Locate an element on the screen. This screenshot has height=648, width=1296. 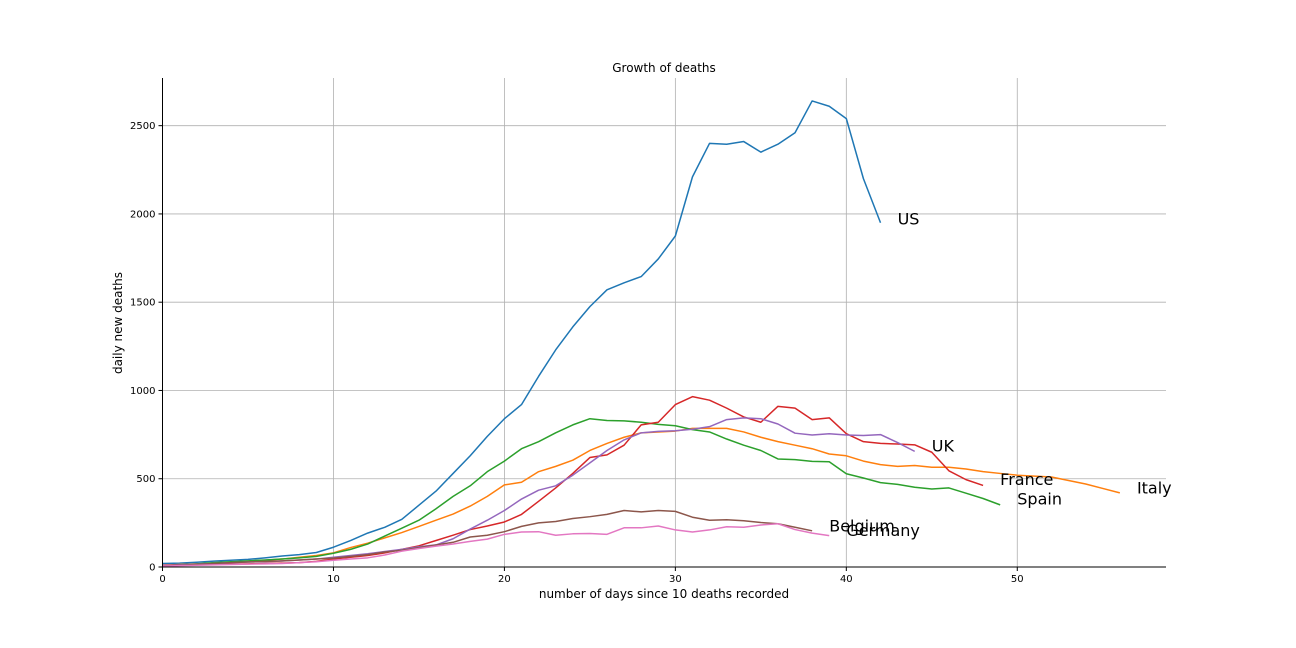
x-tick-label: 10 is located at coordinates (333, 579).